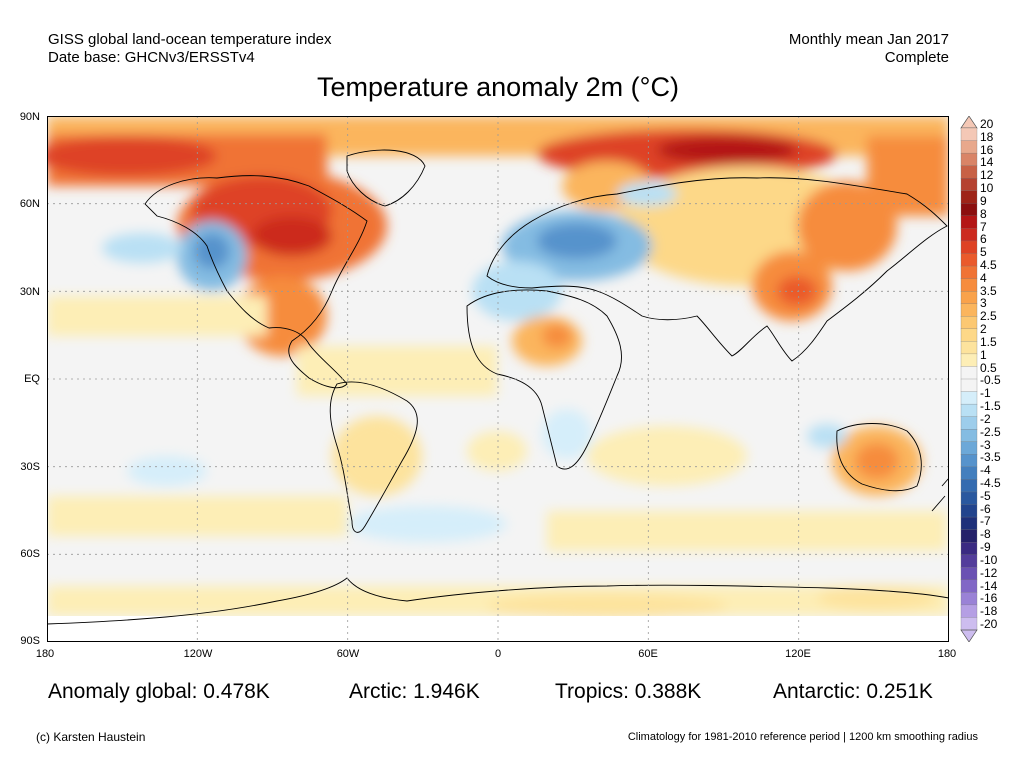 This screenshot has width=1024, height=768. Describe the element at coordinates (985, 534) in the screenshot. I see `colorbar-label: -8` at that location.